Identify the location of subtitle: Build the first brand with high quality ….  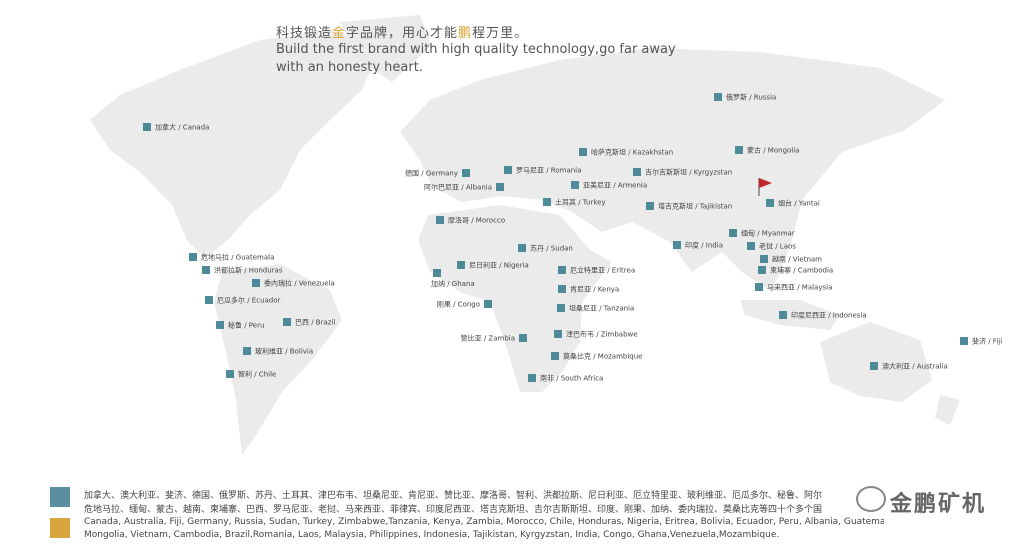
(476, 49).